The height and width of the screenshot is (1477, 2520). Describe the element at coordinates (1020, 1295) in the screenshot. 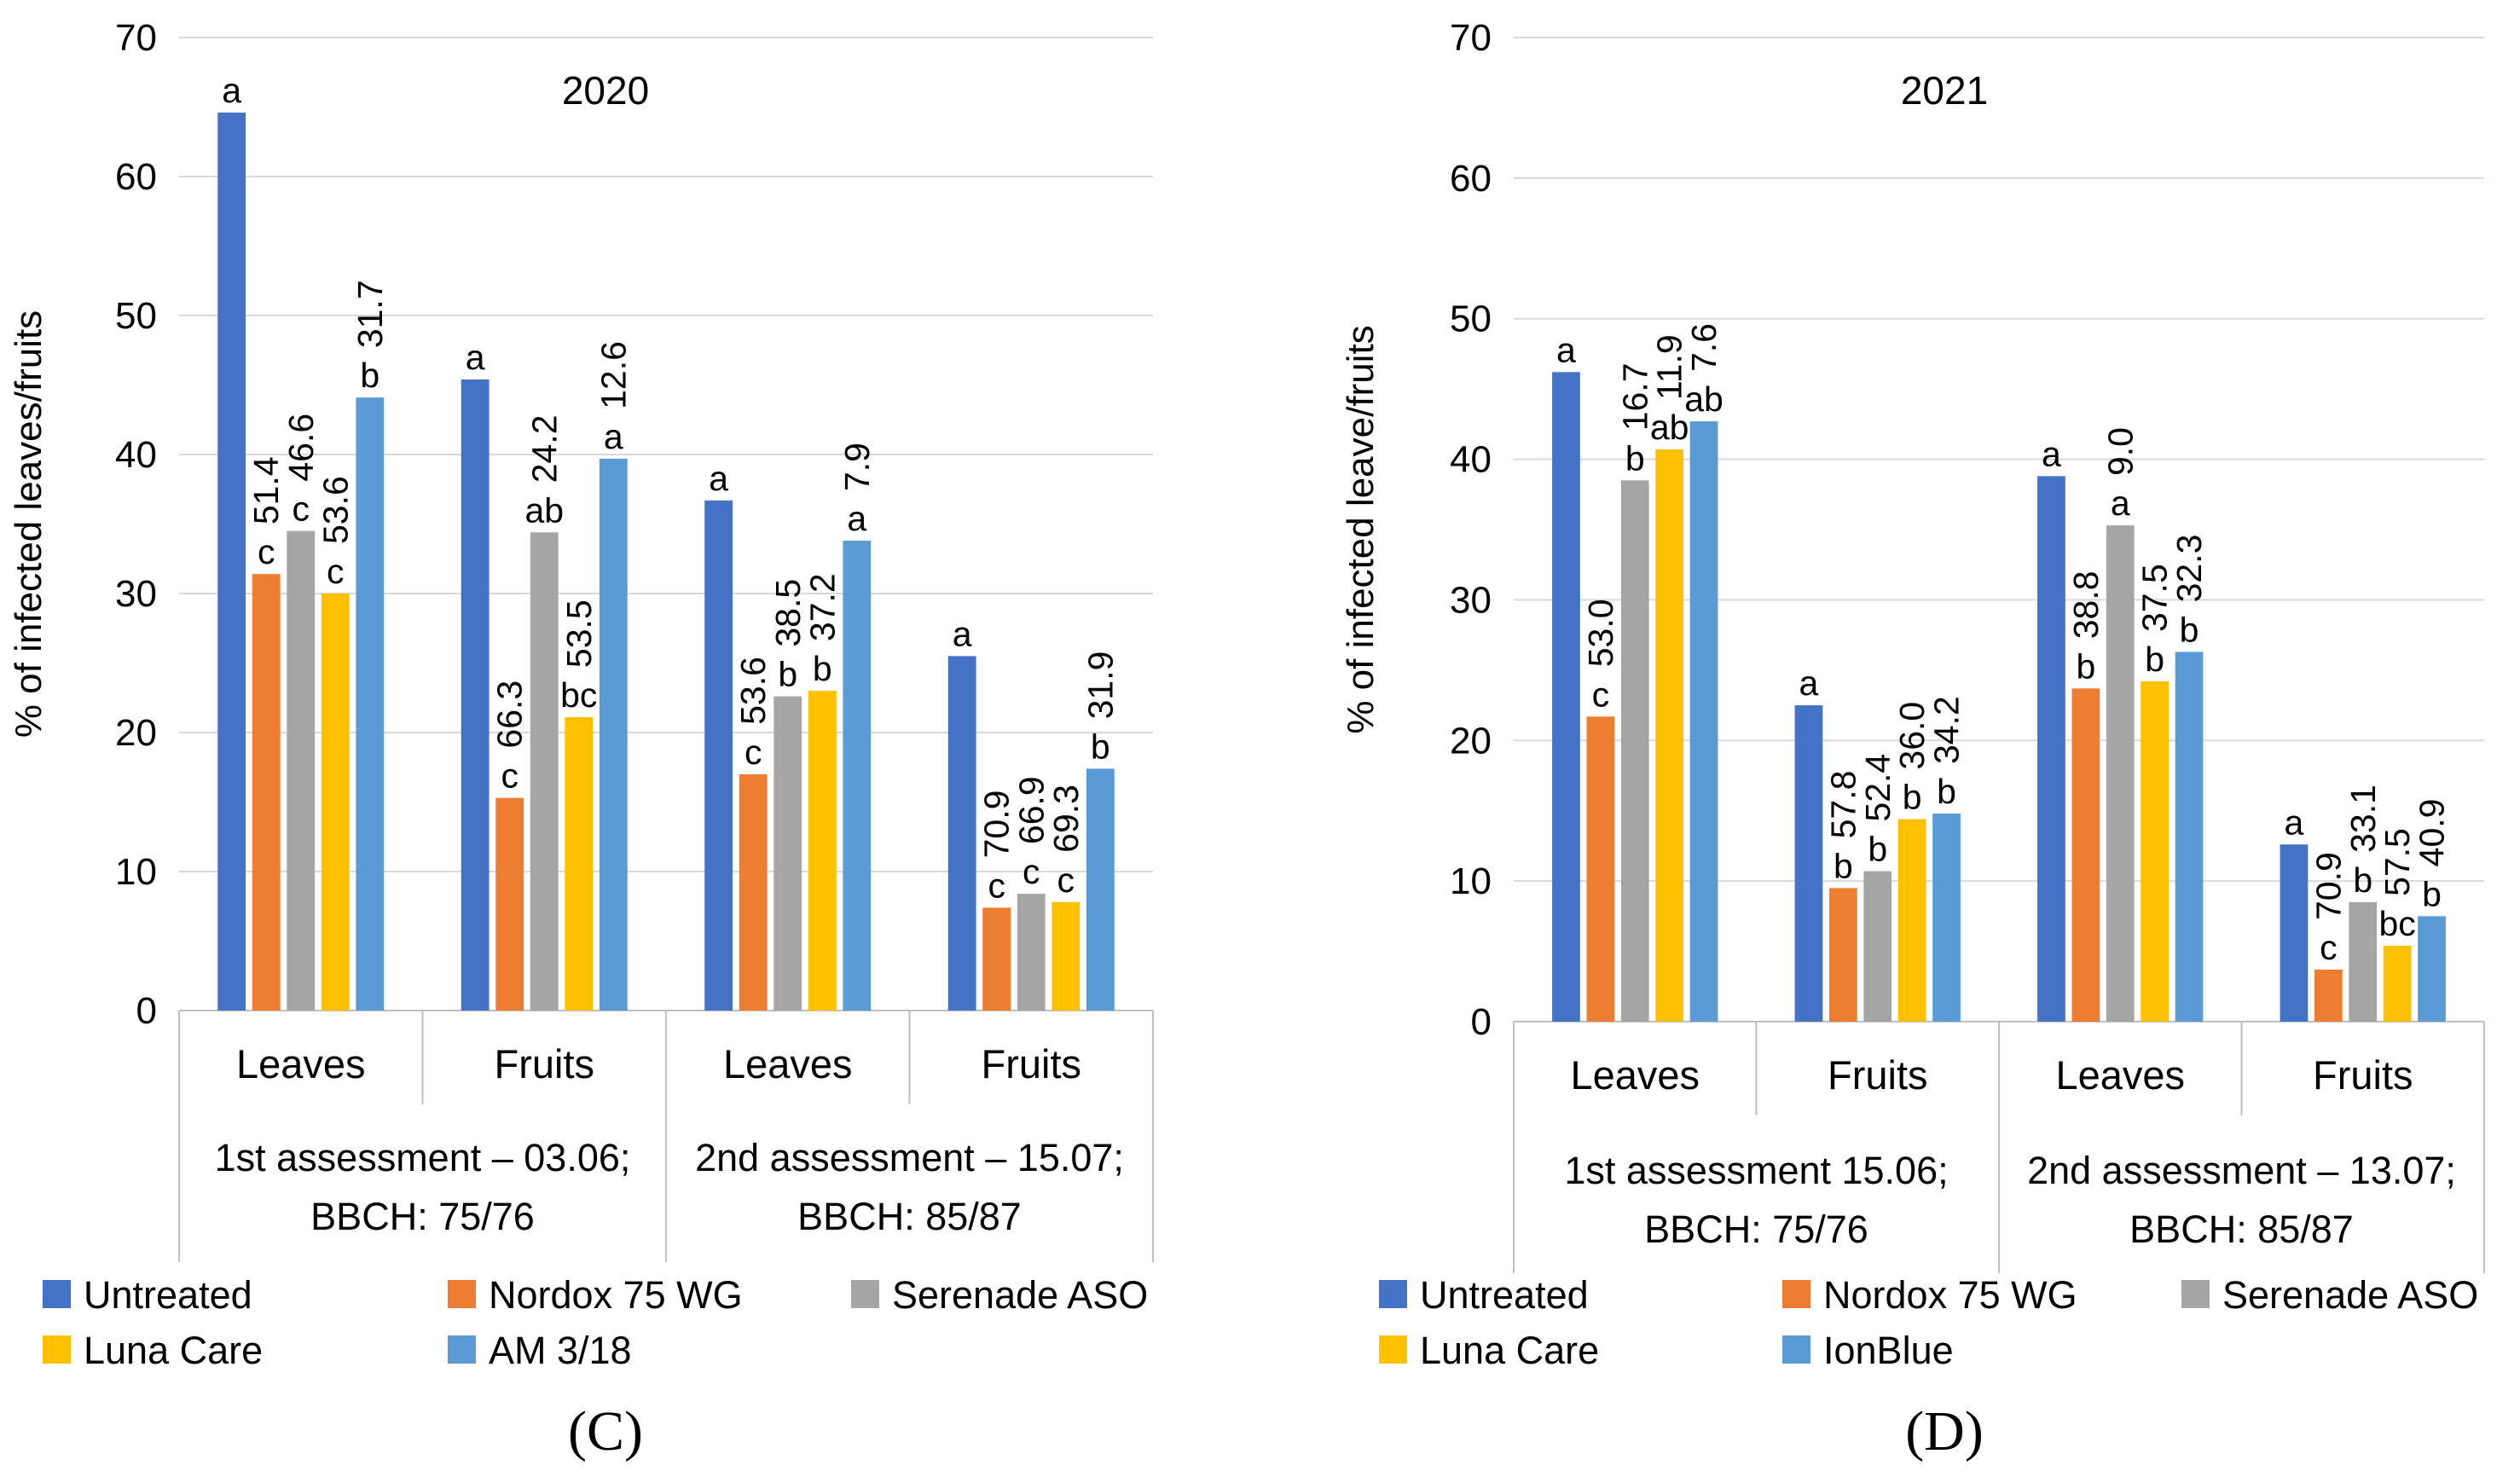

I see `legend-label: Serenade ASO` at that location.